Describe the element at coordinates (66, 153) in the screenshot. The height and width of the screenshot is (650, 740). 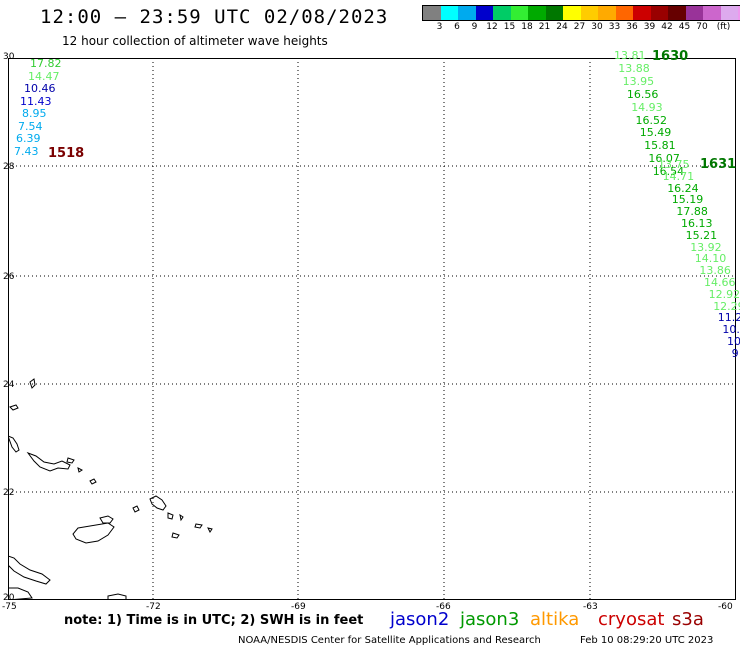
I see `pass-1518-label: 1518` at that location.